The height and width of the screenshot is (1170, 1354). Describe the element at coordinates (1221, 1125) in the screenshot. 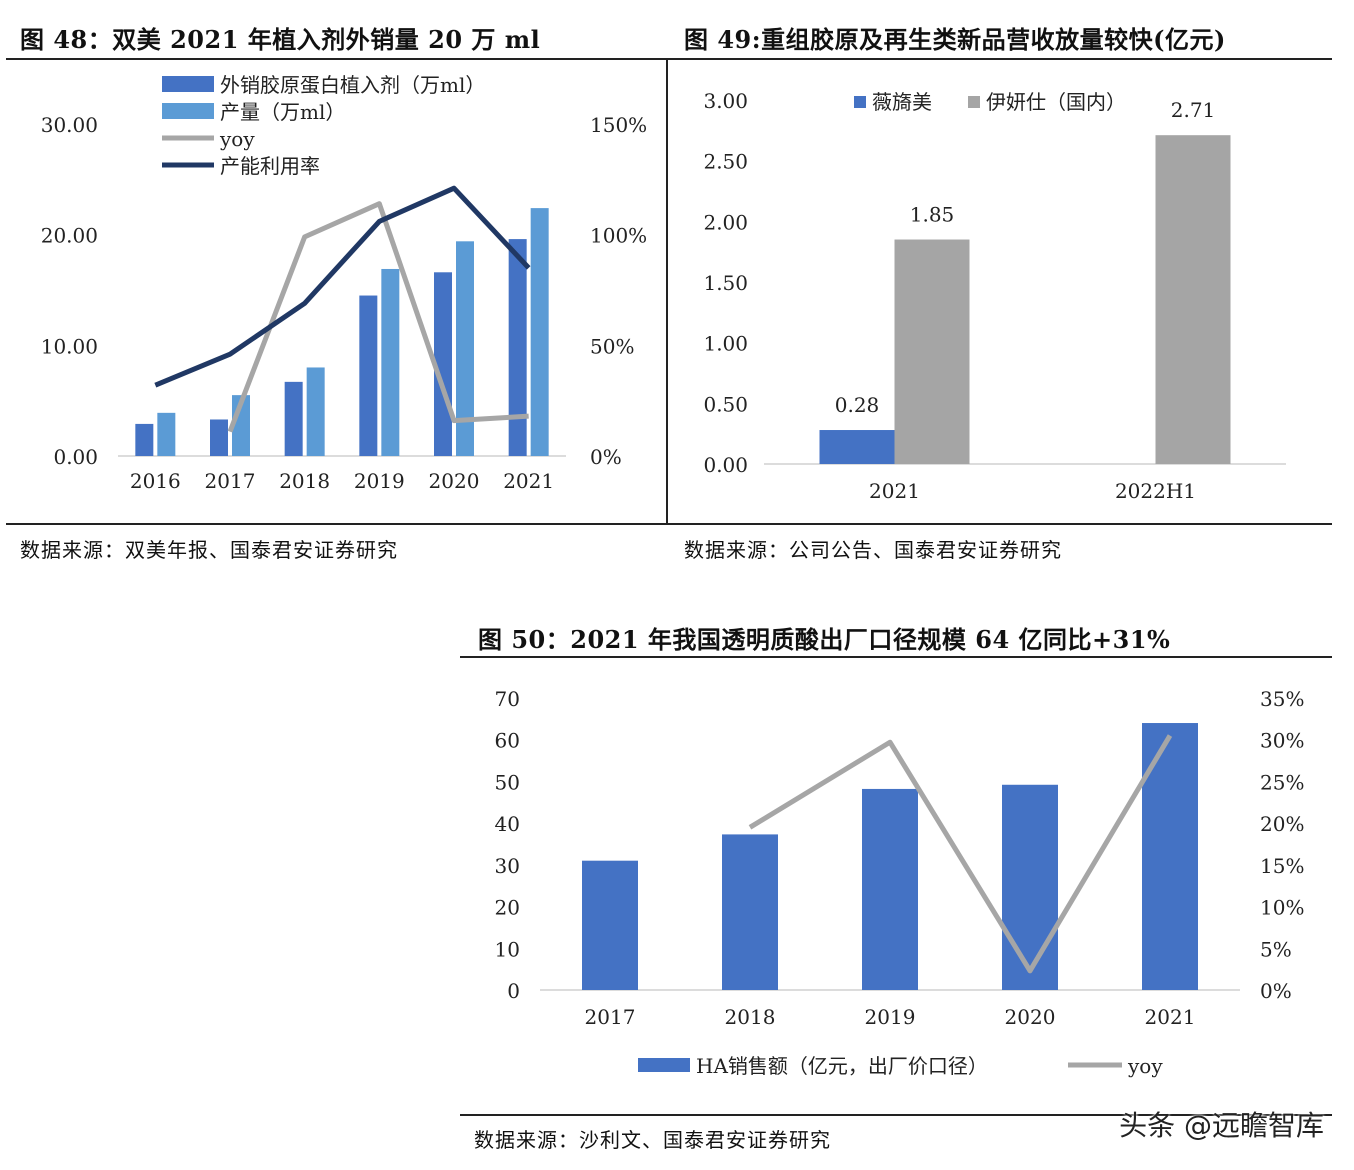

I see `watermark: 头条 @远瞻智库` at that location.